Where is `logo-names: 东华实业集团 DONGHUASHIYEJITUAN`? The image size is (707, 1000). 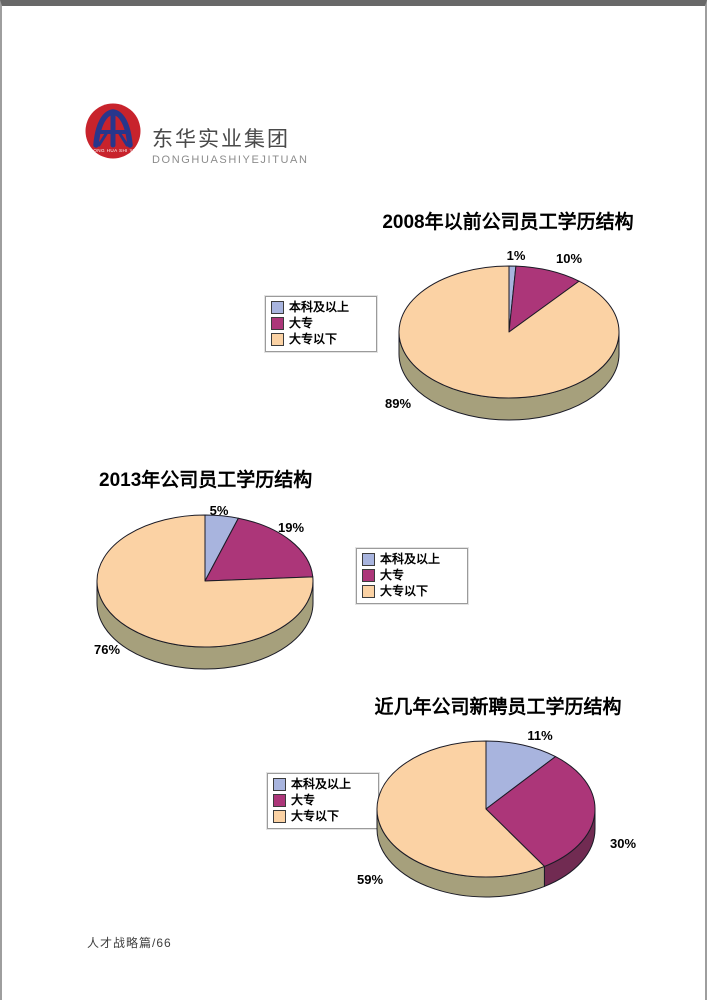
logo-names: 东华实业集团 DONGHUASHIYEJITUAN is located at coordinates (230, 147).